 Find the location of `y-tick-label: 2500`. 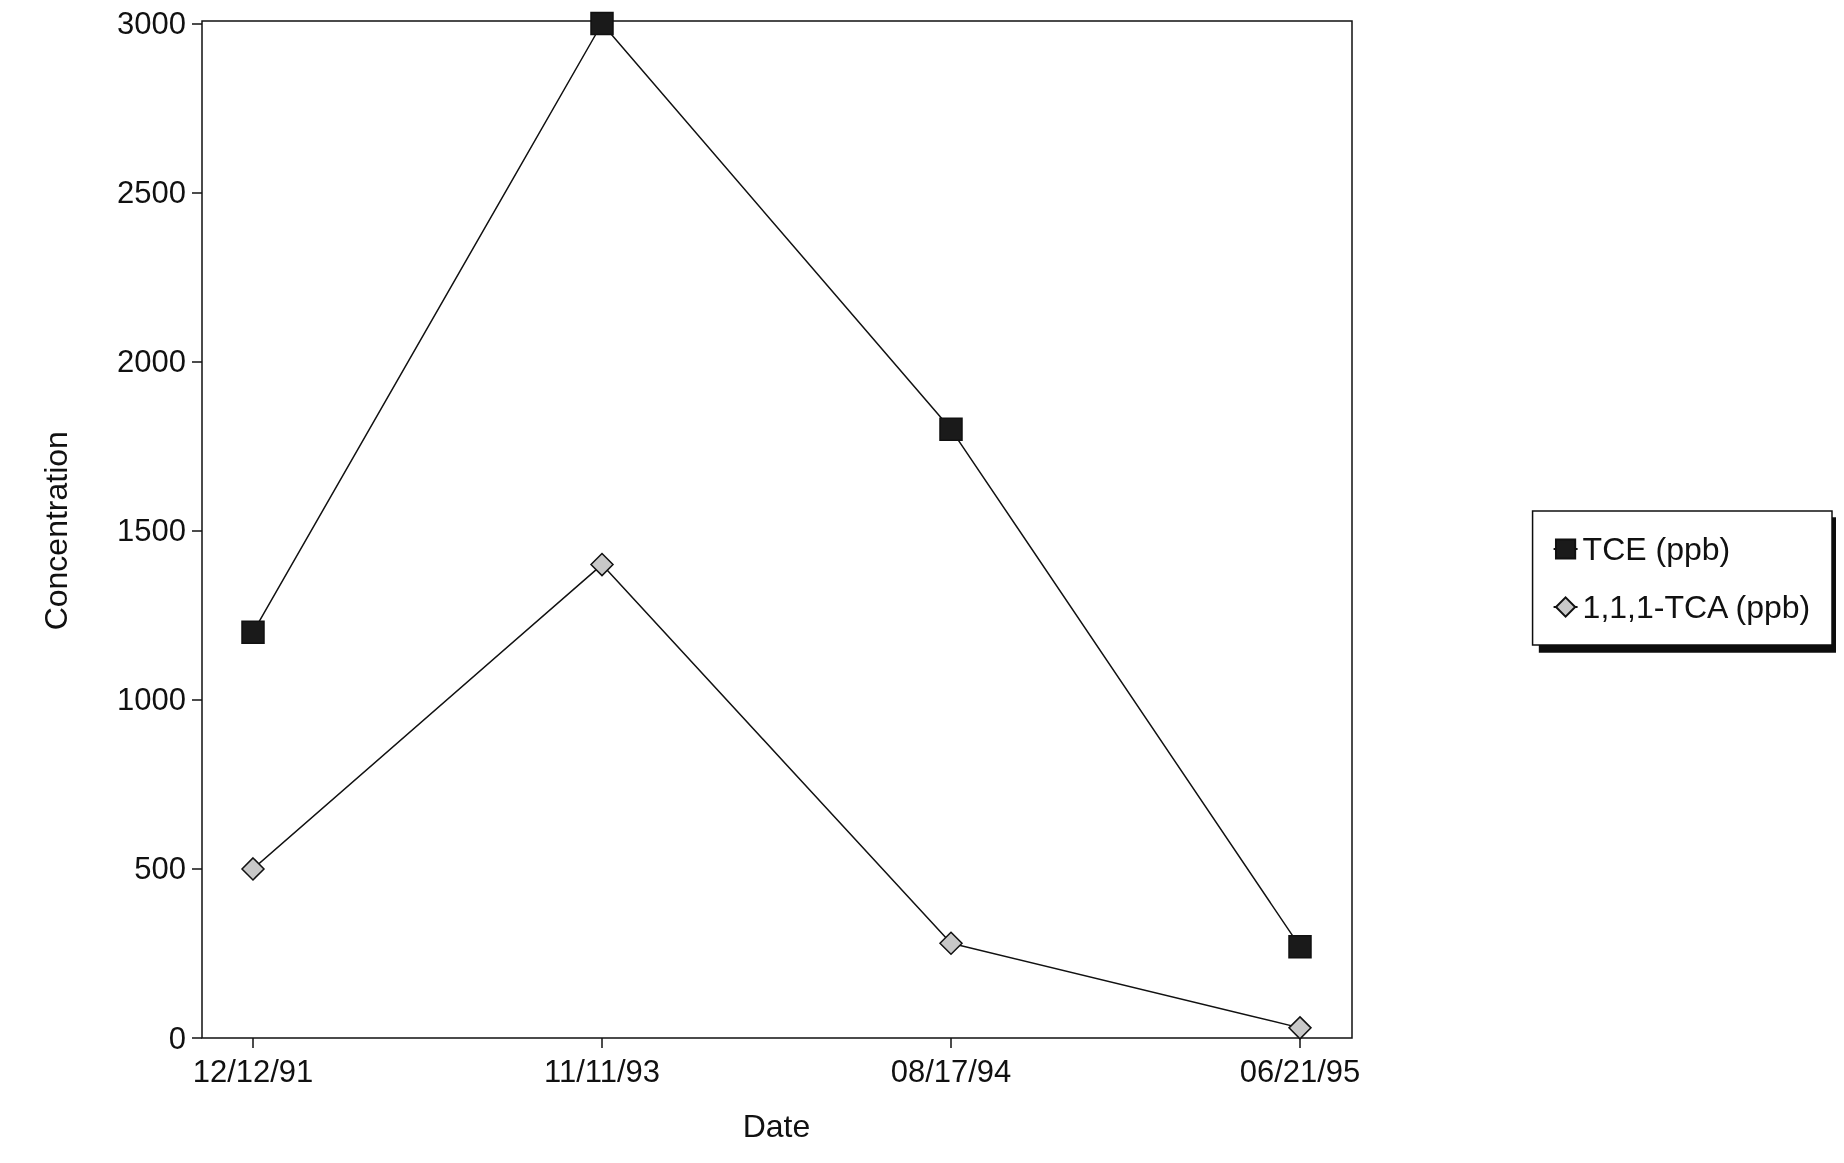

y-tick-label: 2500 is located at coordinates (151, 193).